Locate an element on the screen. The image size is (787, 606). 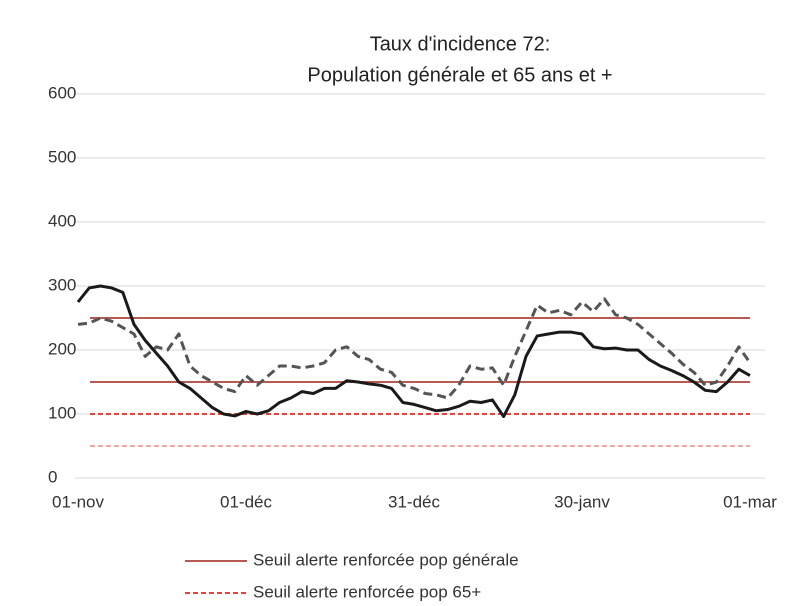
legend-label: Seuil alerte renforcée pop 65+ is located at coordinates (367, 591).